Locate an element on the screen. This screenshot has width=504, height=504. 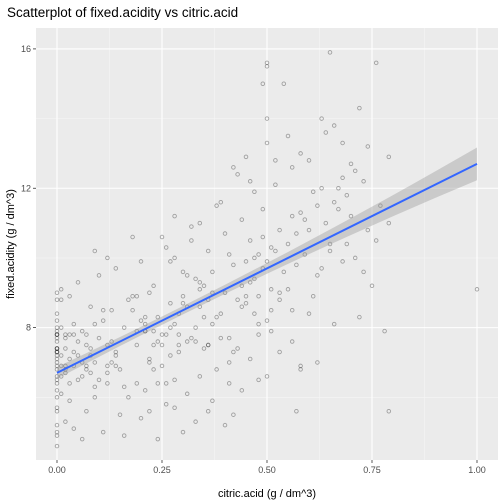
y-tick-label: 16 is located at coordinates (26, 49).